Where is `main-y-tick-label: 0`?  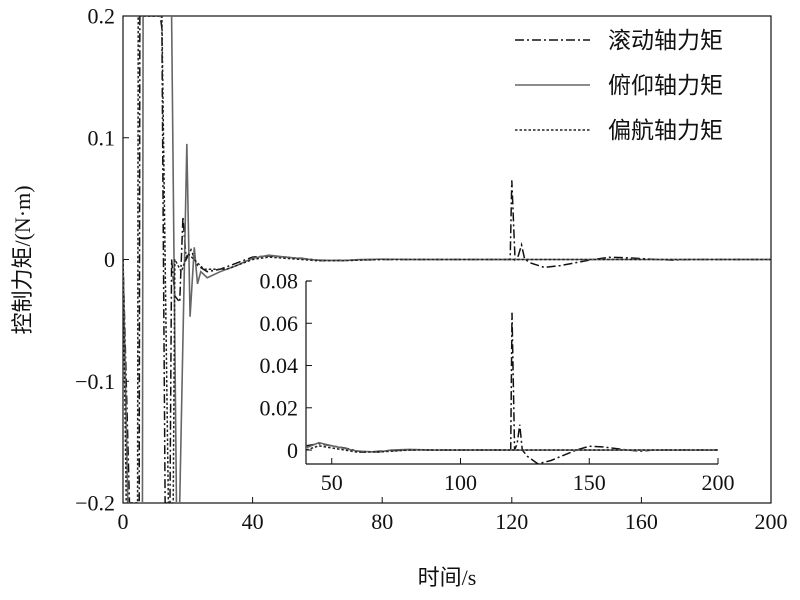 main-y-tick-label: 0 is located at coordinates (109, 259).